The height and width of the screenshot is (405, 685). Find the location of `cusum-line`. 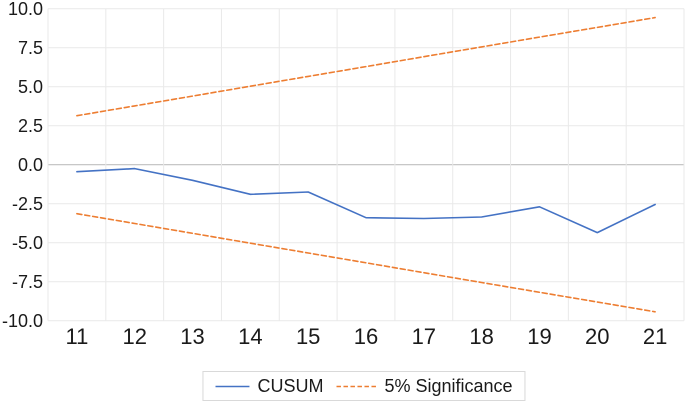

cusum-line is located at coordinates (366, 200).